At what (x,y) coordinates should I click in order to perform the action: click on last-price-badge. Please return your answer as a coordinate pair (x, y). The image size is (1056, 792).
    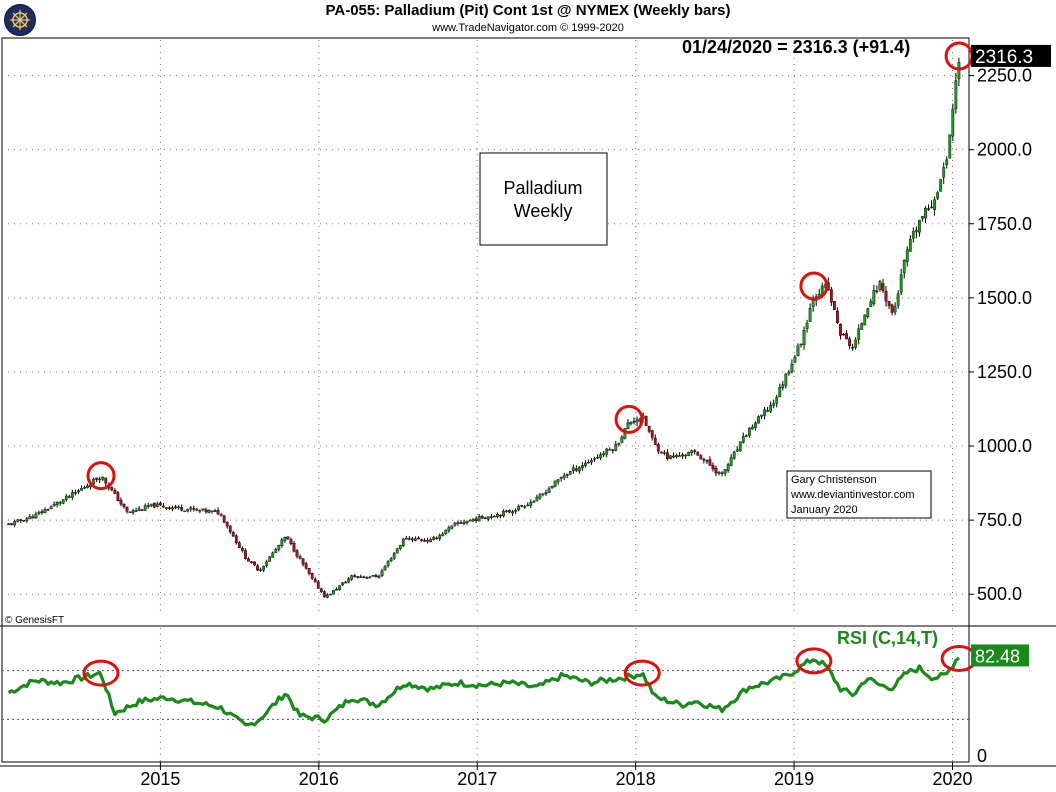
    Looking at the image, I should click on (1011, 55).